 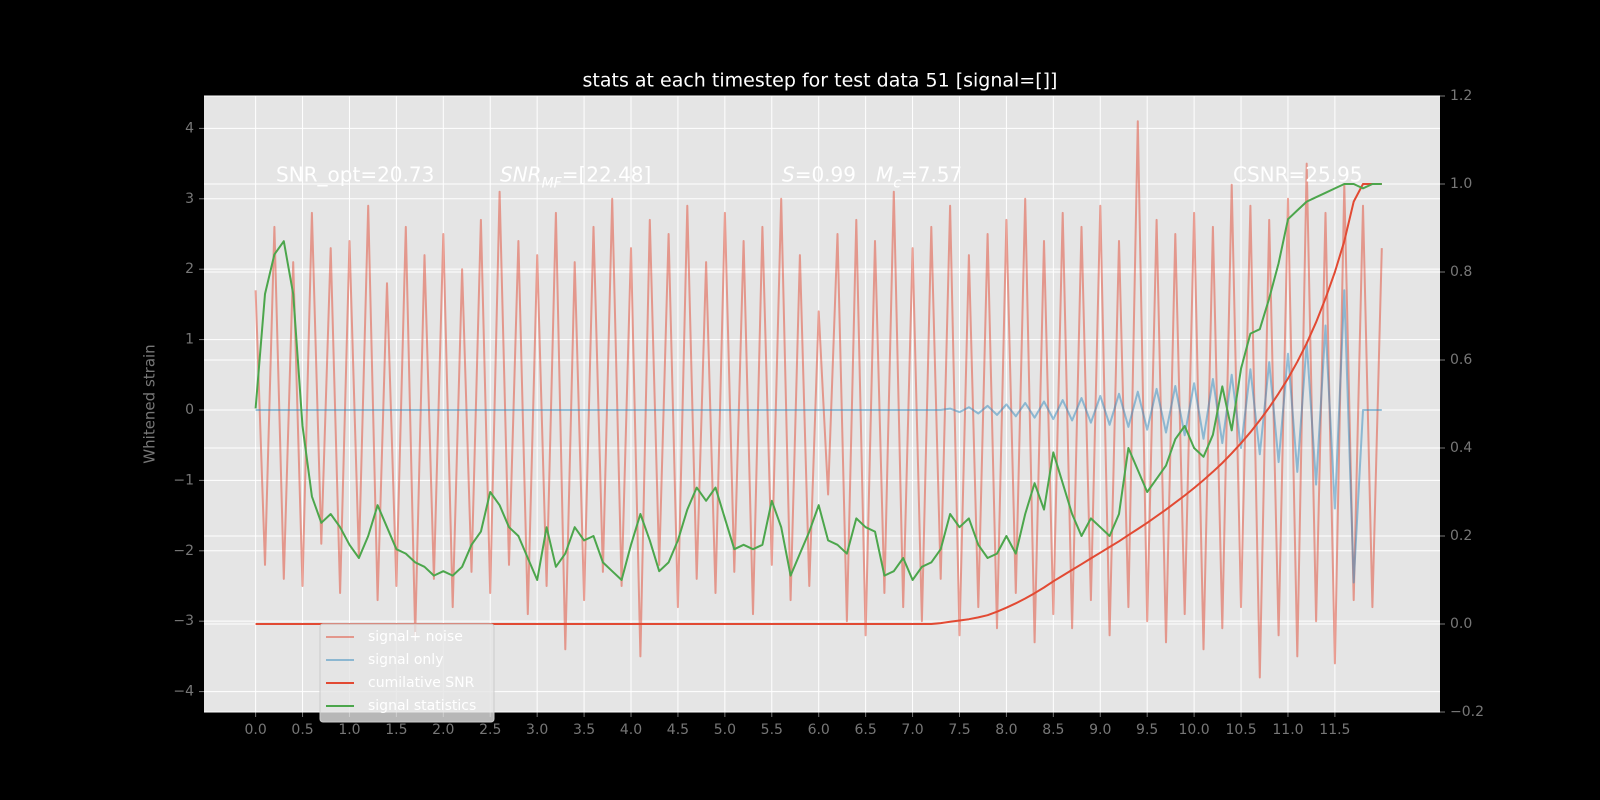 I want to click on x-tick-label: 6.5, so click(x=866, y=730).